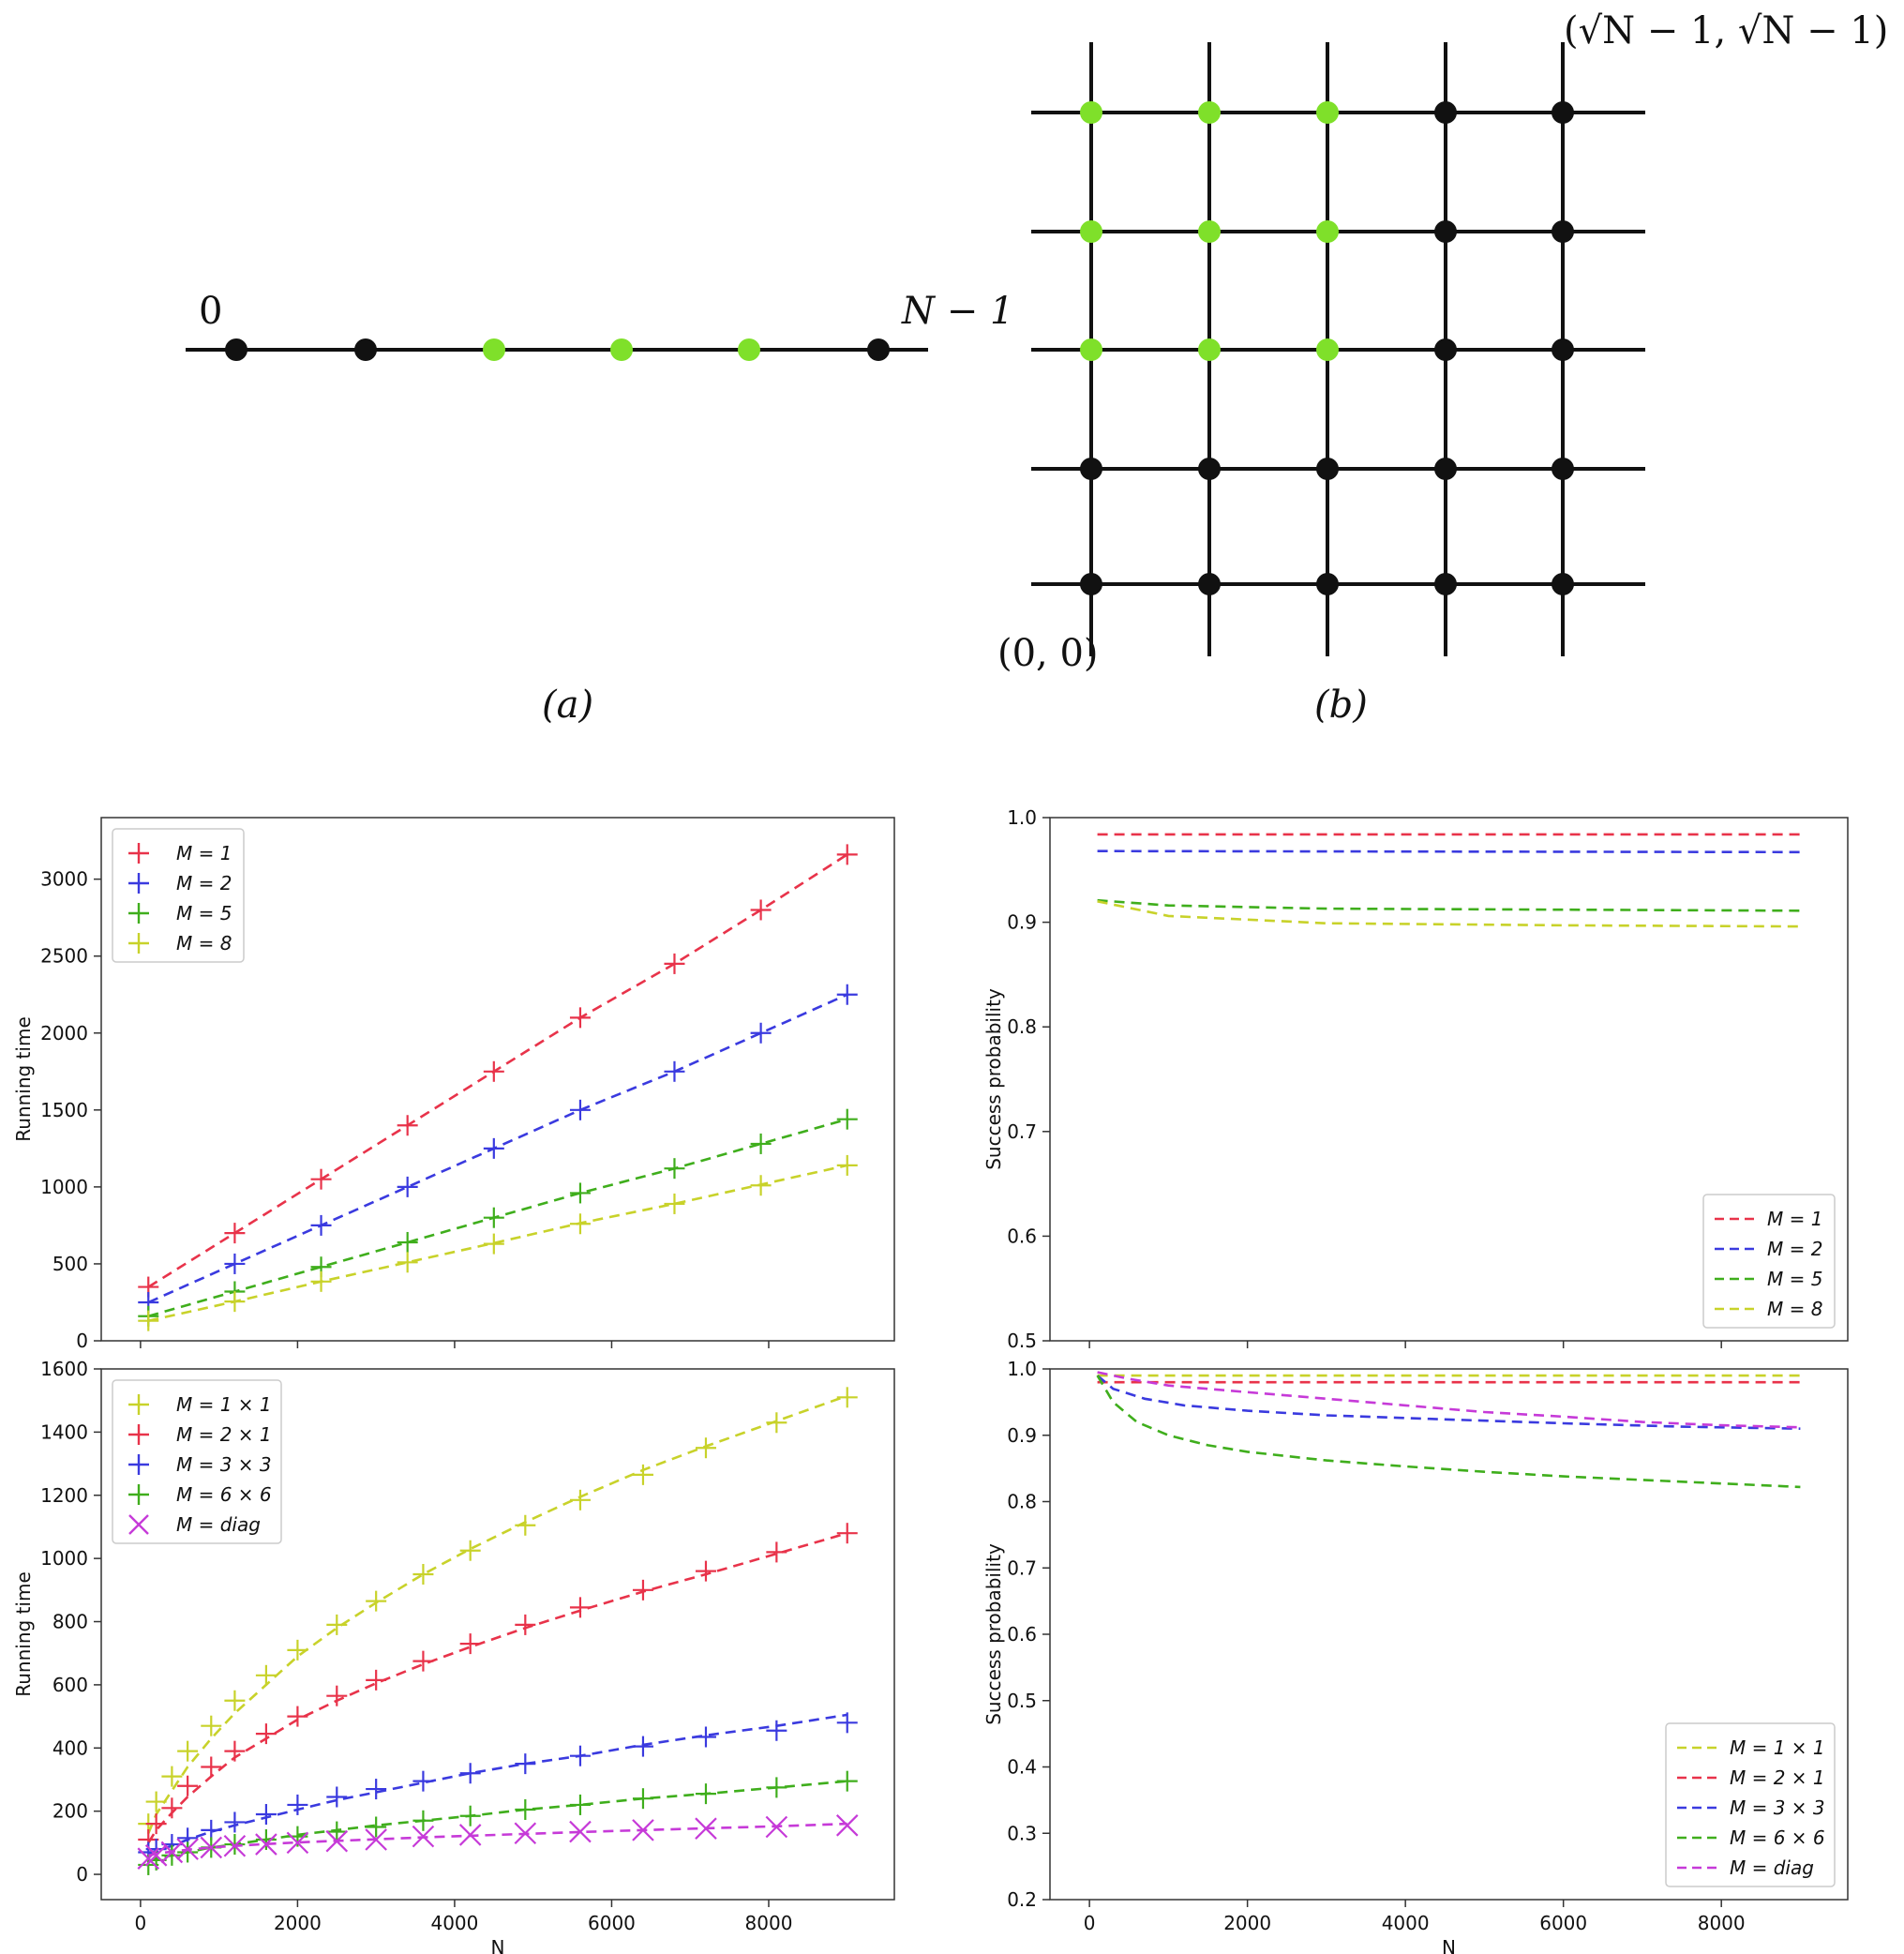 Image resolution: width=1904 pixels, height=1954 pixels. Describe the element at coordinates (1794, 1219) in the screenshot. I see `legend-label: M = 1` at that location.